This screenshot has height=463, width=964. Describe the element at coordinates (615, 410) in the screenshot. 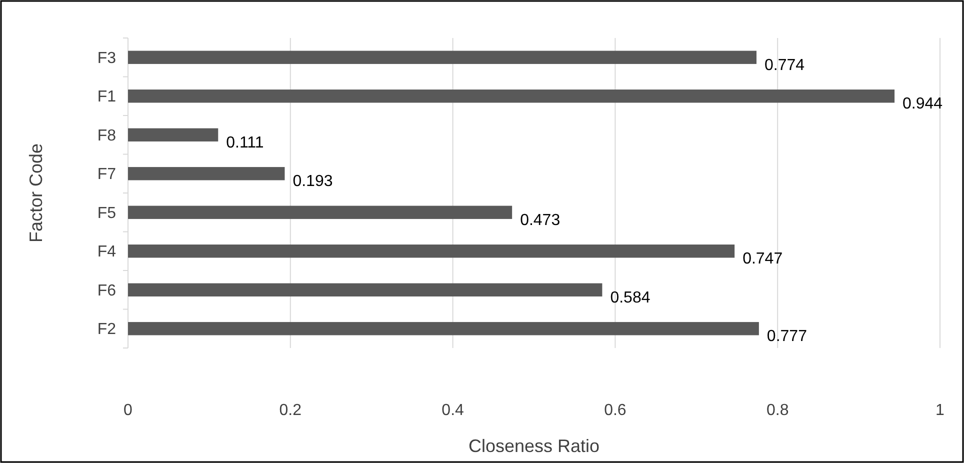

I see `x-tick-label: 0.6` at that location.